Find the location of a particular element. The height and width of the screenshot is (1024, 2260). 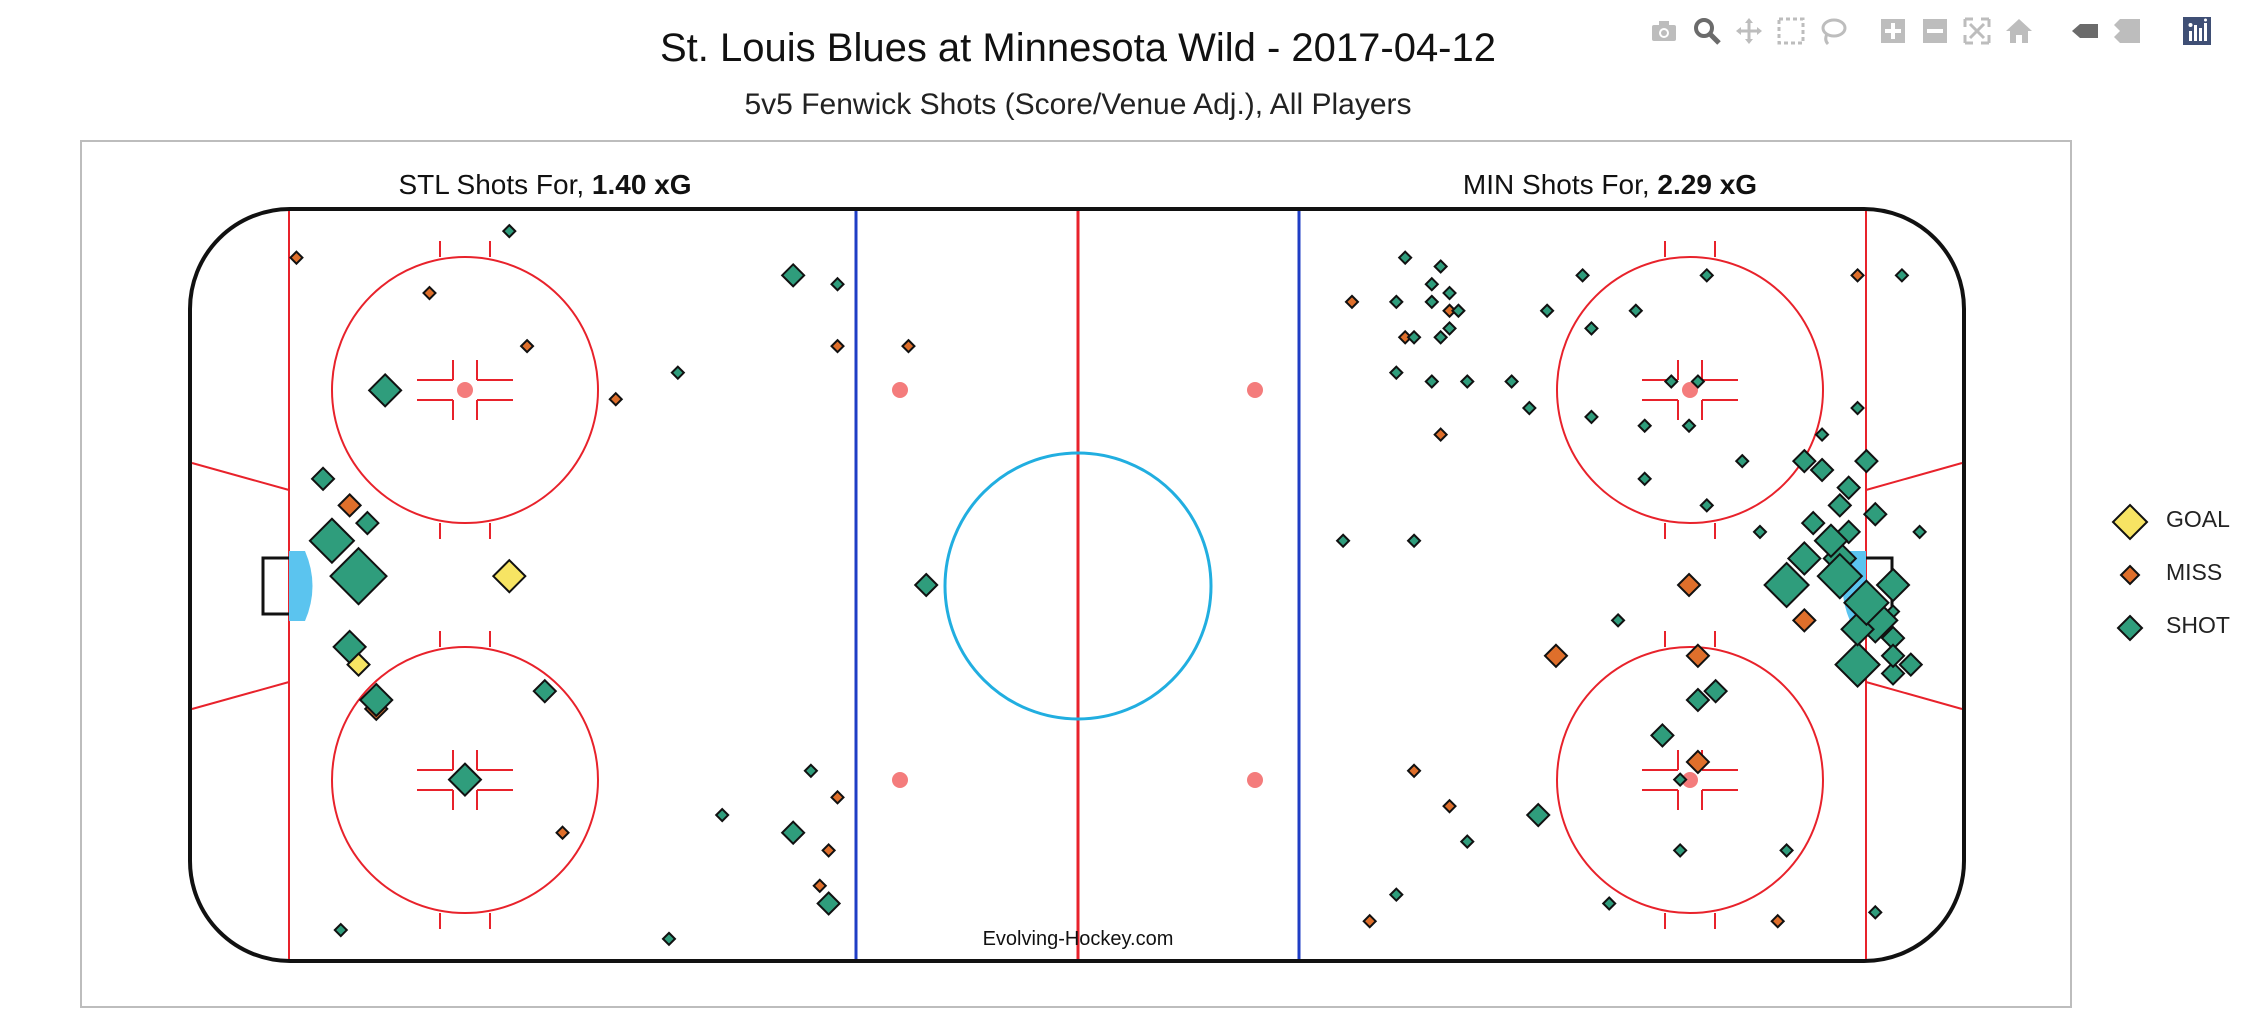

box-select-icon is located at coordinates (1791, 31).